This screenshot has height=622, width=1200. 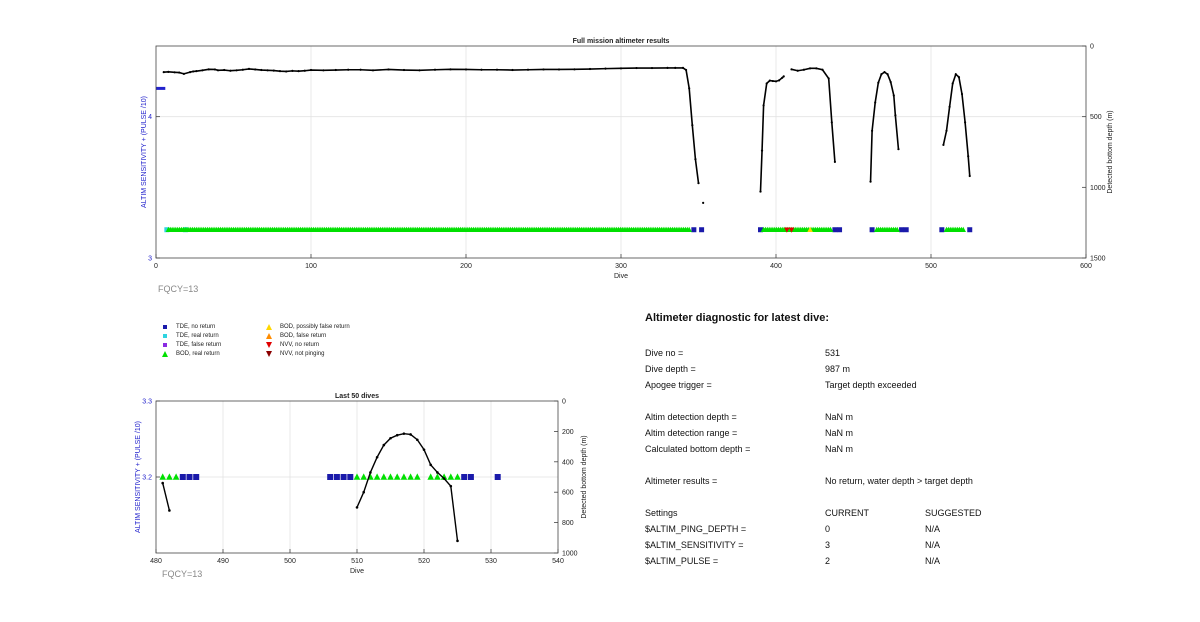 I want to click on marker-group, so click(x=330, y=476).